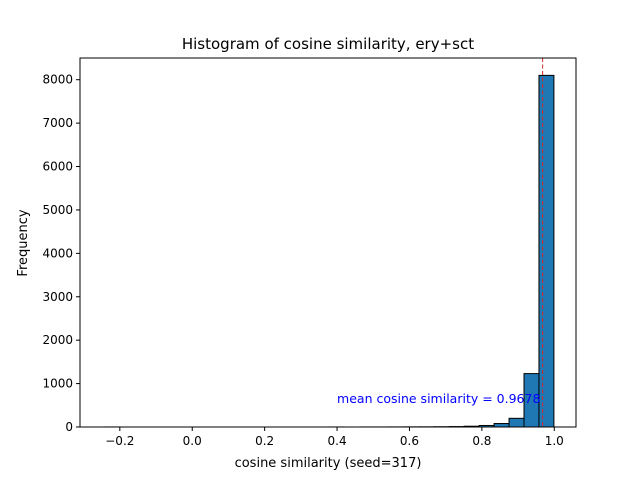 This screenshot has width=640, height=480. Describe the element at coordinates (57, 384) in the screenshot. I see `y-tick-label: 1000` at that location.